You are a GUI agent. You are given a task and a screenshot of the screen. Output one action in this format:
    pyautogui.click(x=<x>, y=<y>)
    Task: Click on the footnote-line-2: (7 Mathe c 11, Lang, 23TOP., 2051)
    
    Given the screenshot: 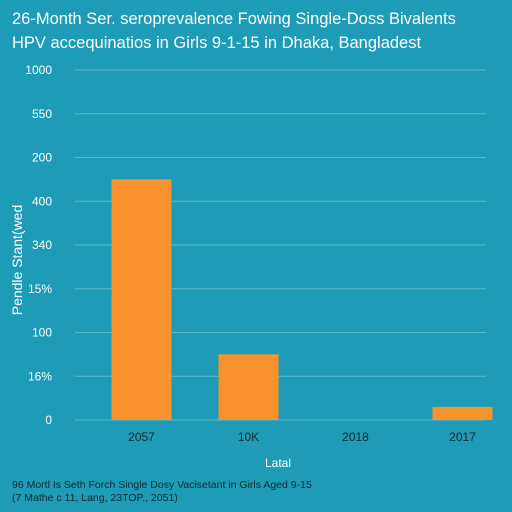 What is the action you would take?
    pyautogui.click(x=95, y=498)
    